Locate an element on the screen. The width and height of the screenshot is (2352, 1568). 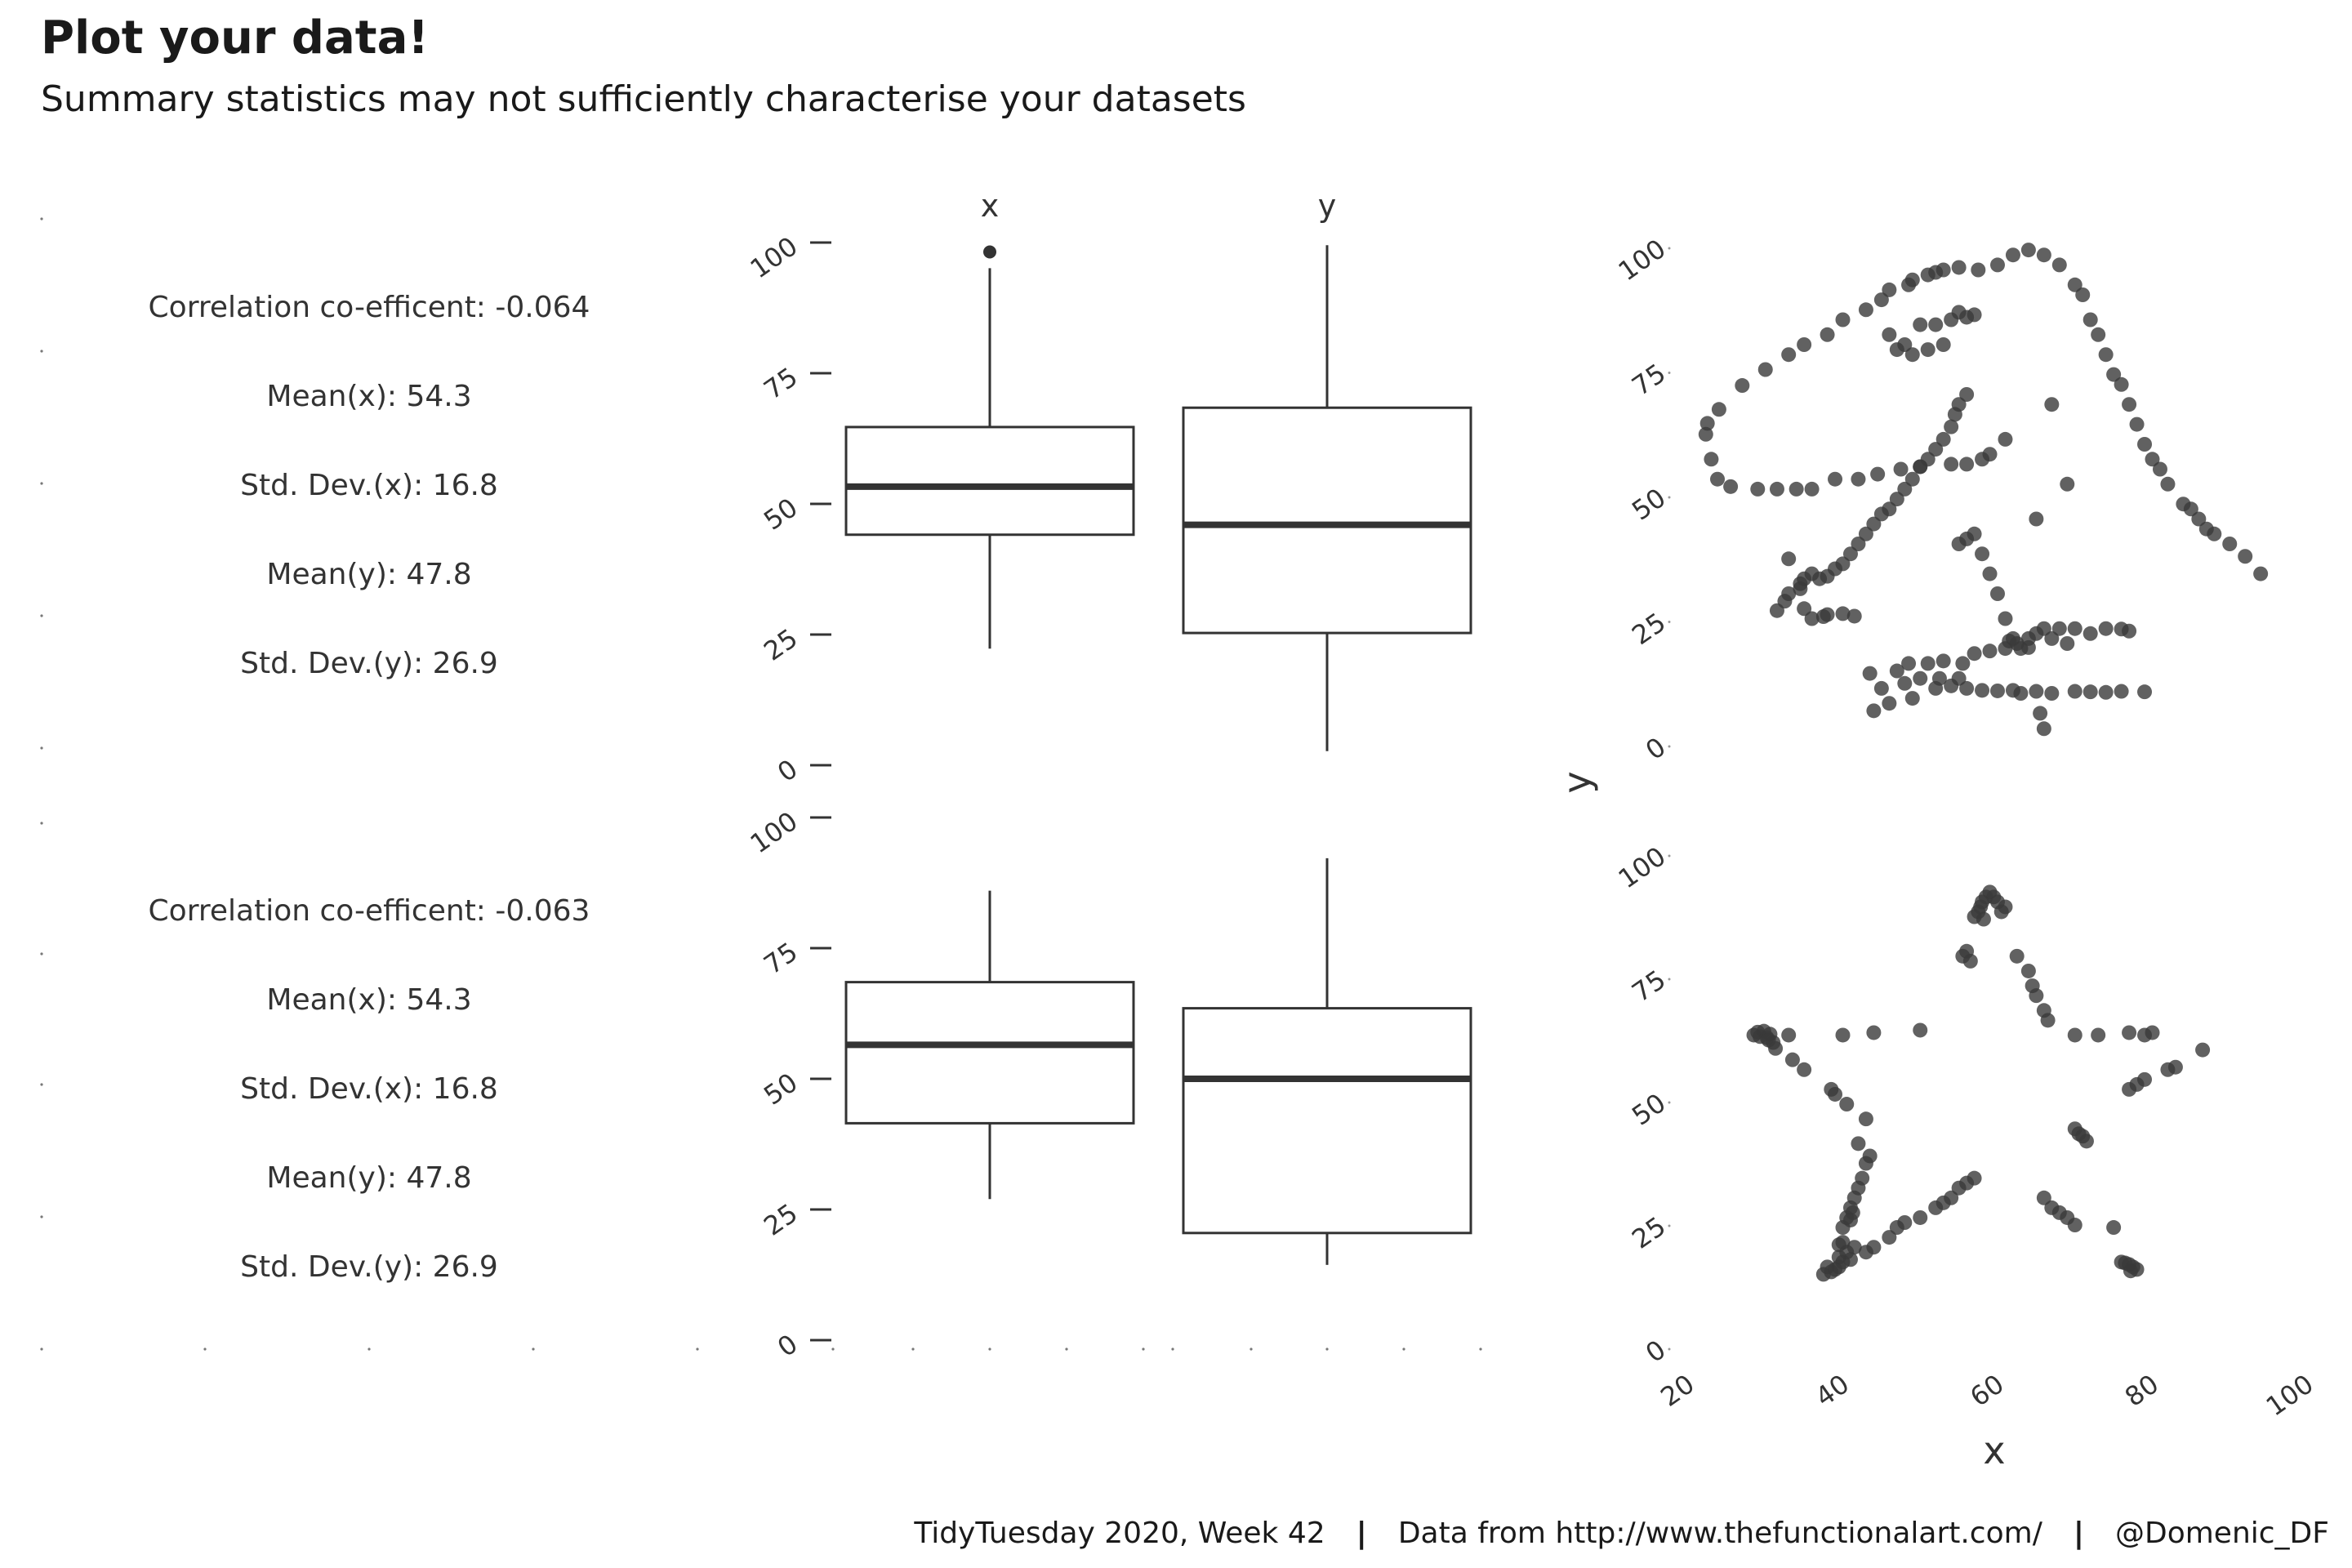
facet-label-y: y is located at coordinates (1327, 206).